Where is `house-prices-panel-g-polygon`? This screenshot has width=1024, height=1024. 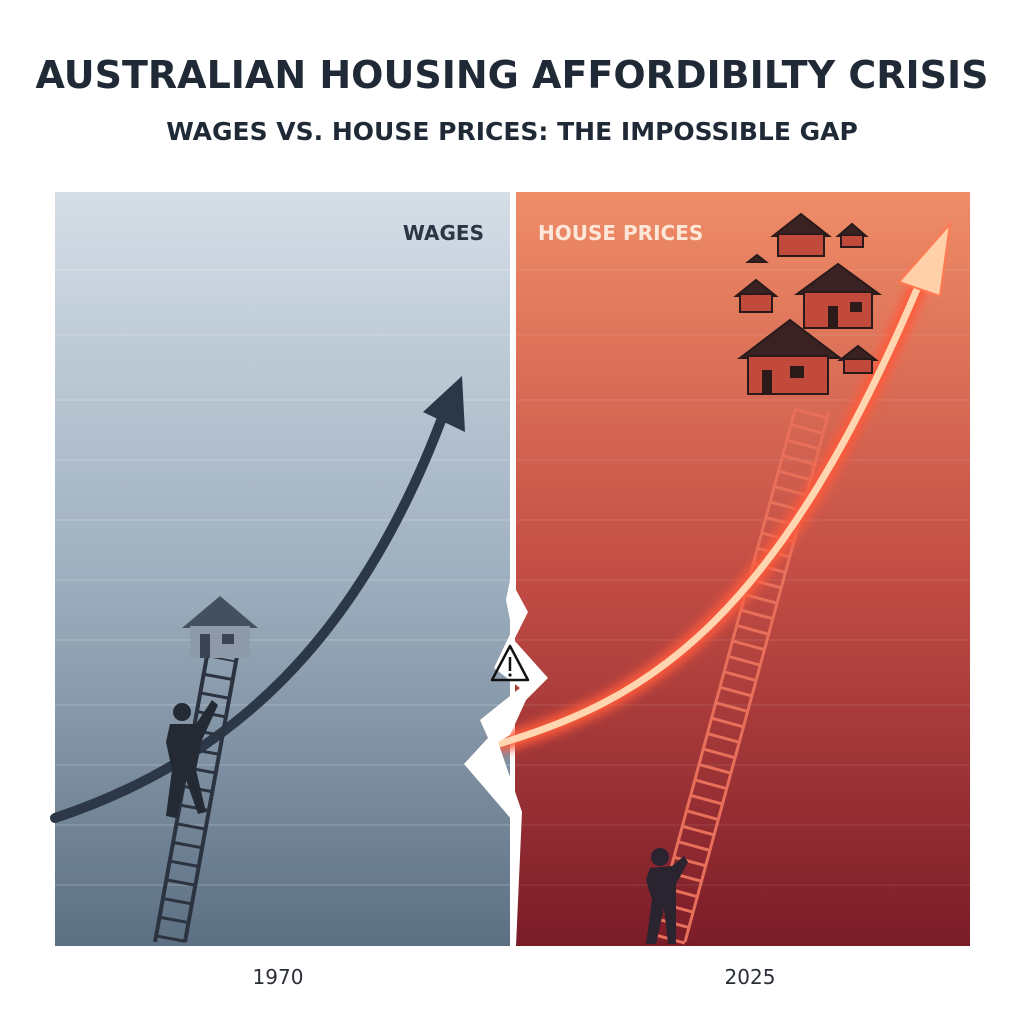 house-prices-panel-g-polygon is located at coordinates (757, 258).